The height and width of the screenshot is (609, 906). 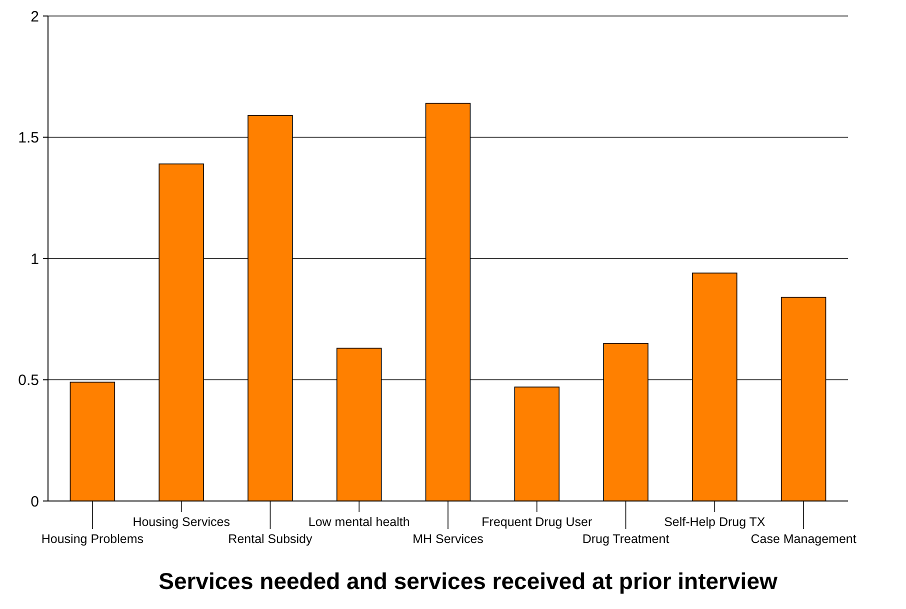 I want to click on x-tick-label: Frequent Drug User, so click(x=537, y=522).